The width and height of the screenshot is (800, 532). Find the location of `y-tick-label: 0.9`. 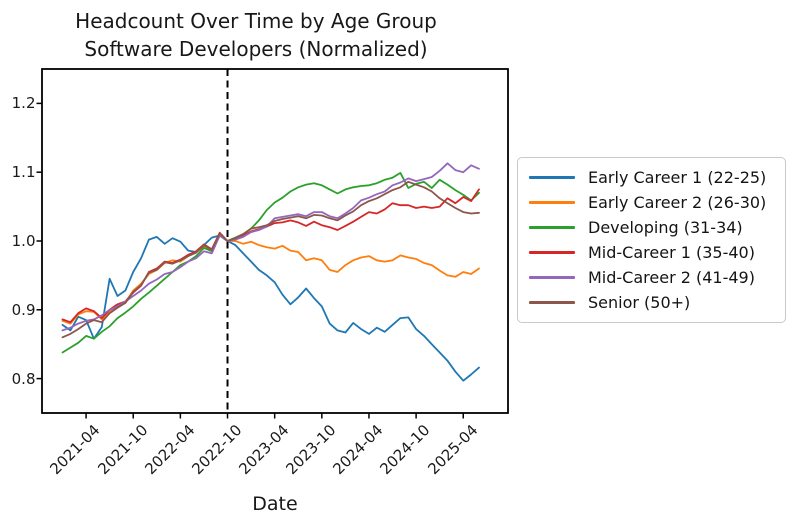

y-tick-label: 0.9 is located at coordinates (23, 309).